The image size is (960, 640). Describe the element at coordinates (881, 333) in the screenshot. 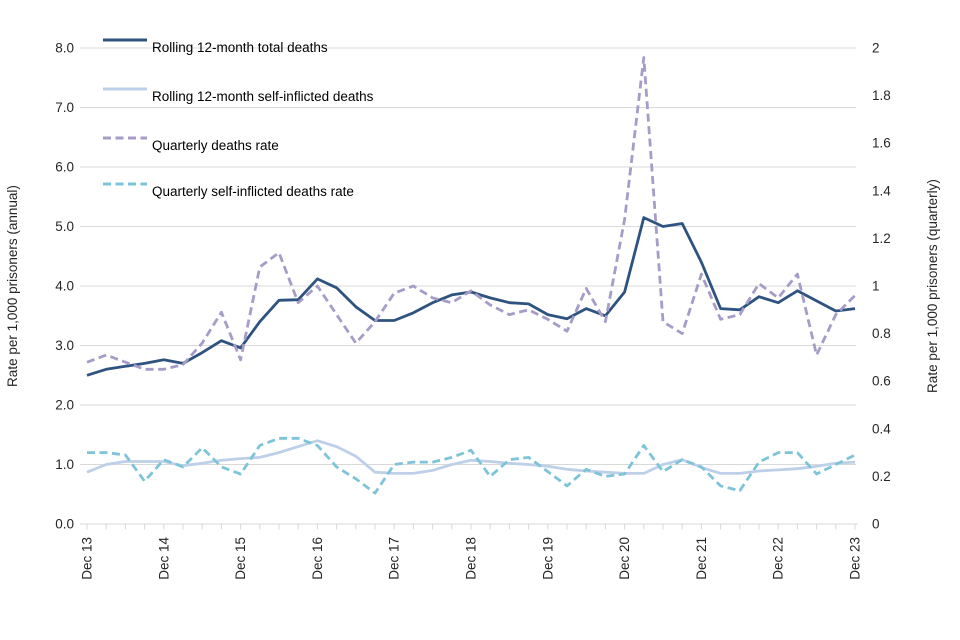

I see `y-axis-tick-label-right: 0.8` at that location.